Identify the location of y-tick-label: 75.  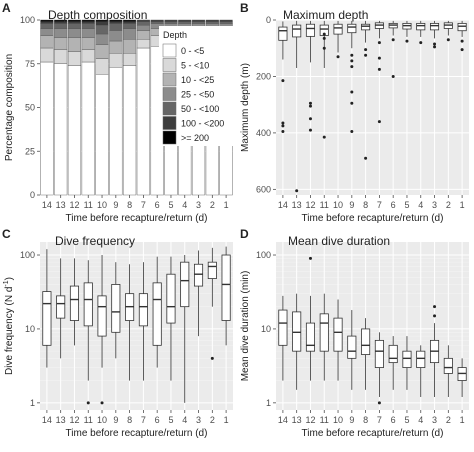
(30, 64).